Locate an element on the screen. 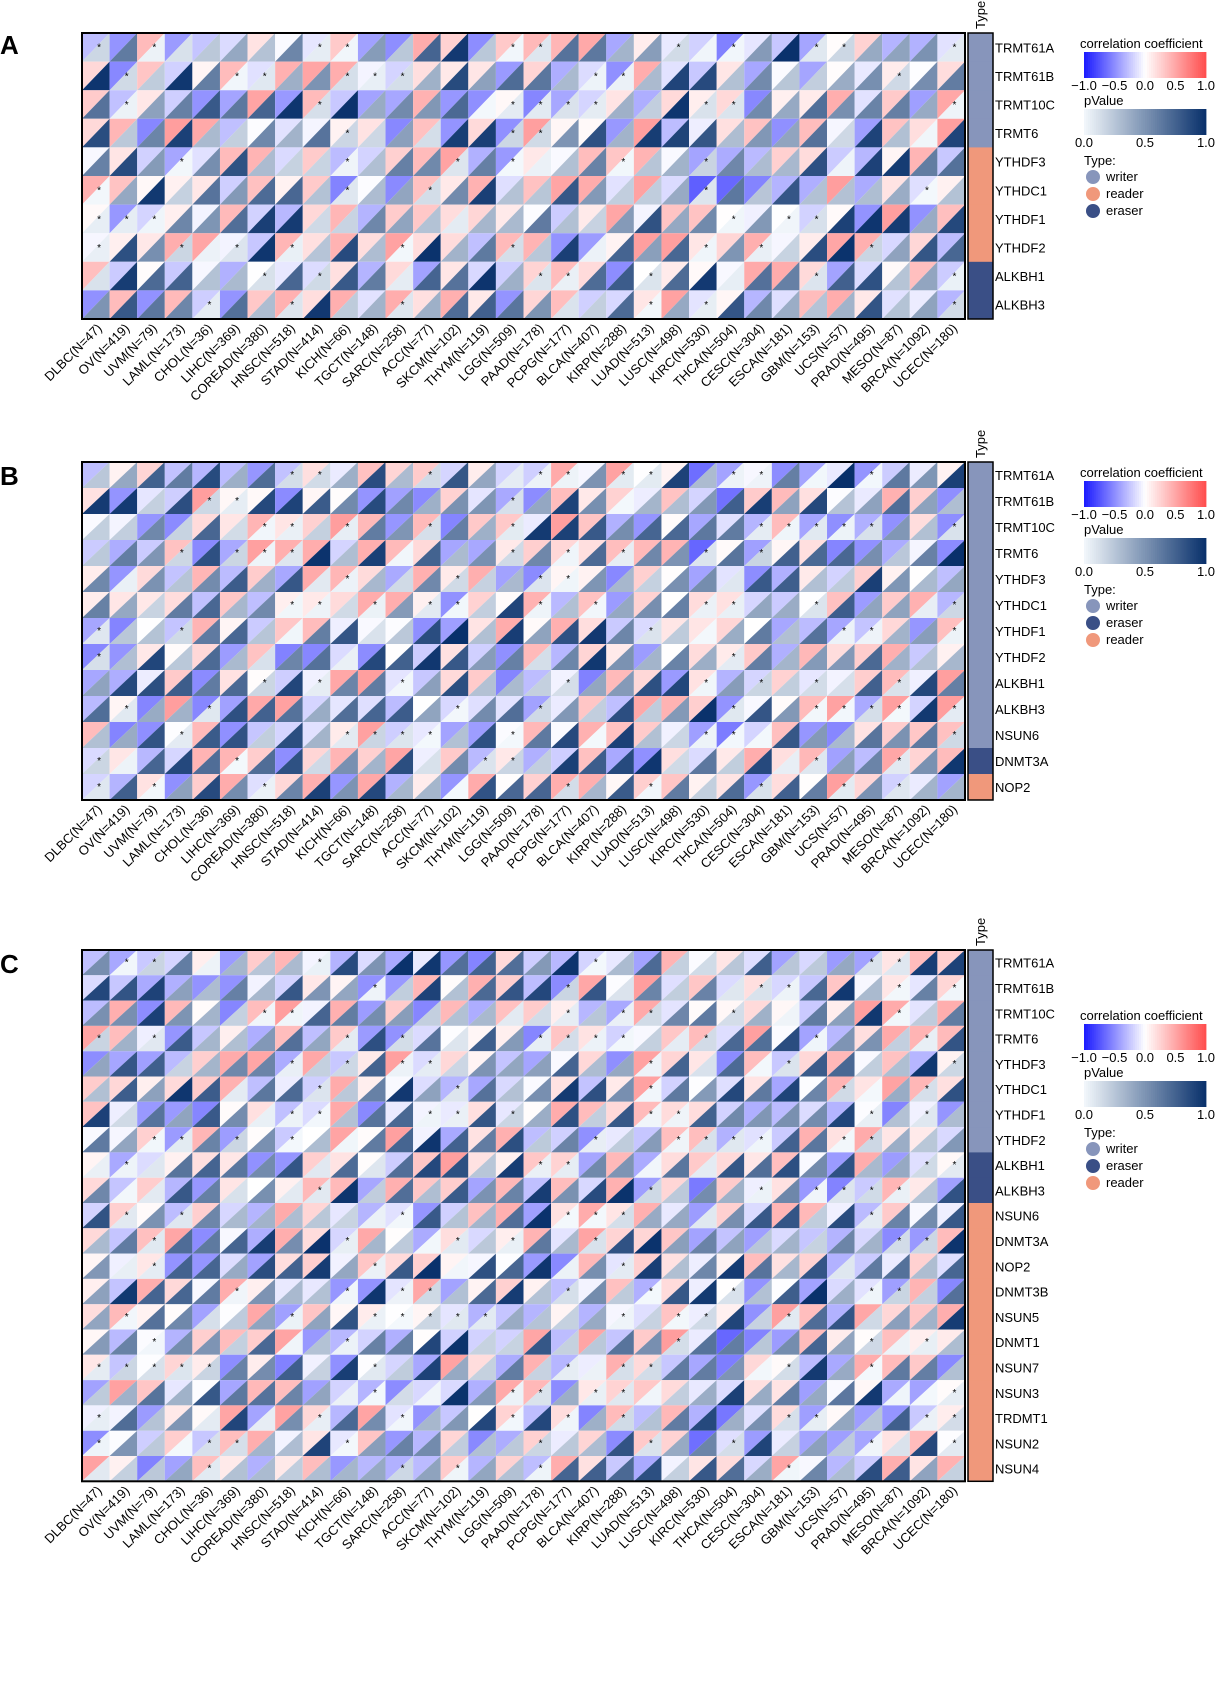 The height and width of the screenshot is (1693, 1218). corr-legend-title: correlation coefficient is located at coordinates (1141, 1015).